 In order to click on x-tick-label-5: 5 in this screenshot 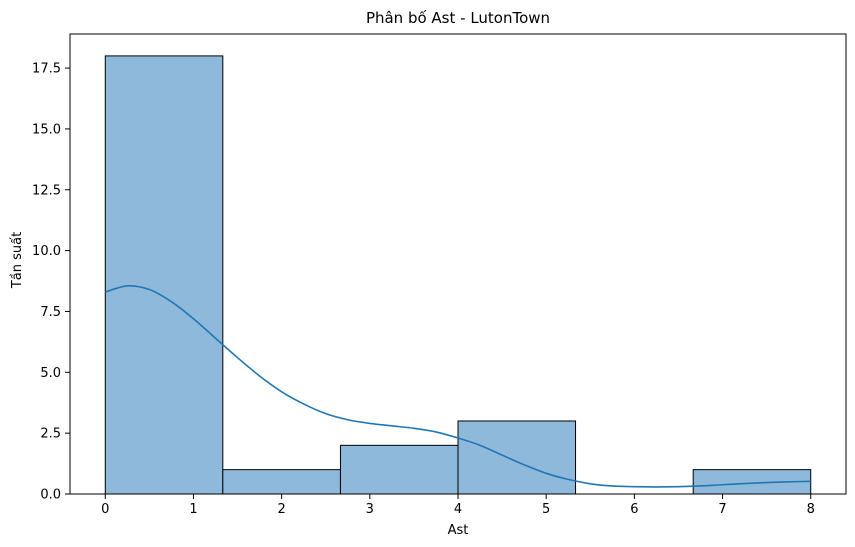, I will do `click(546, 509)`.